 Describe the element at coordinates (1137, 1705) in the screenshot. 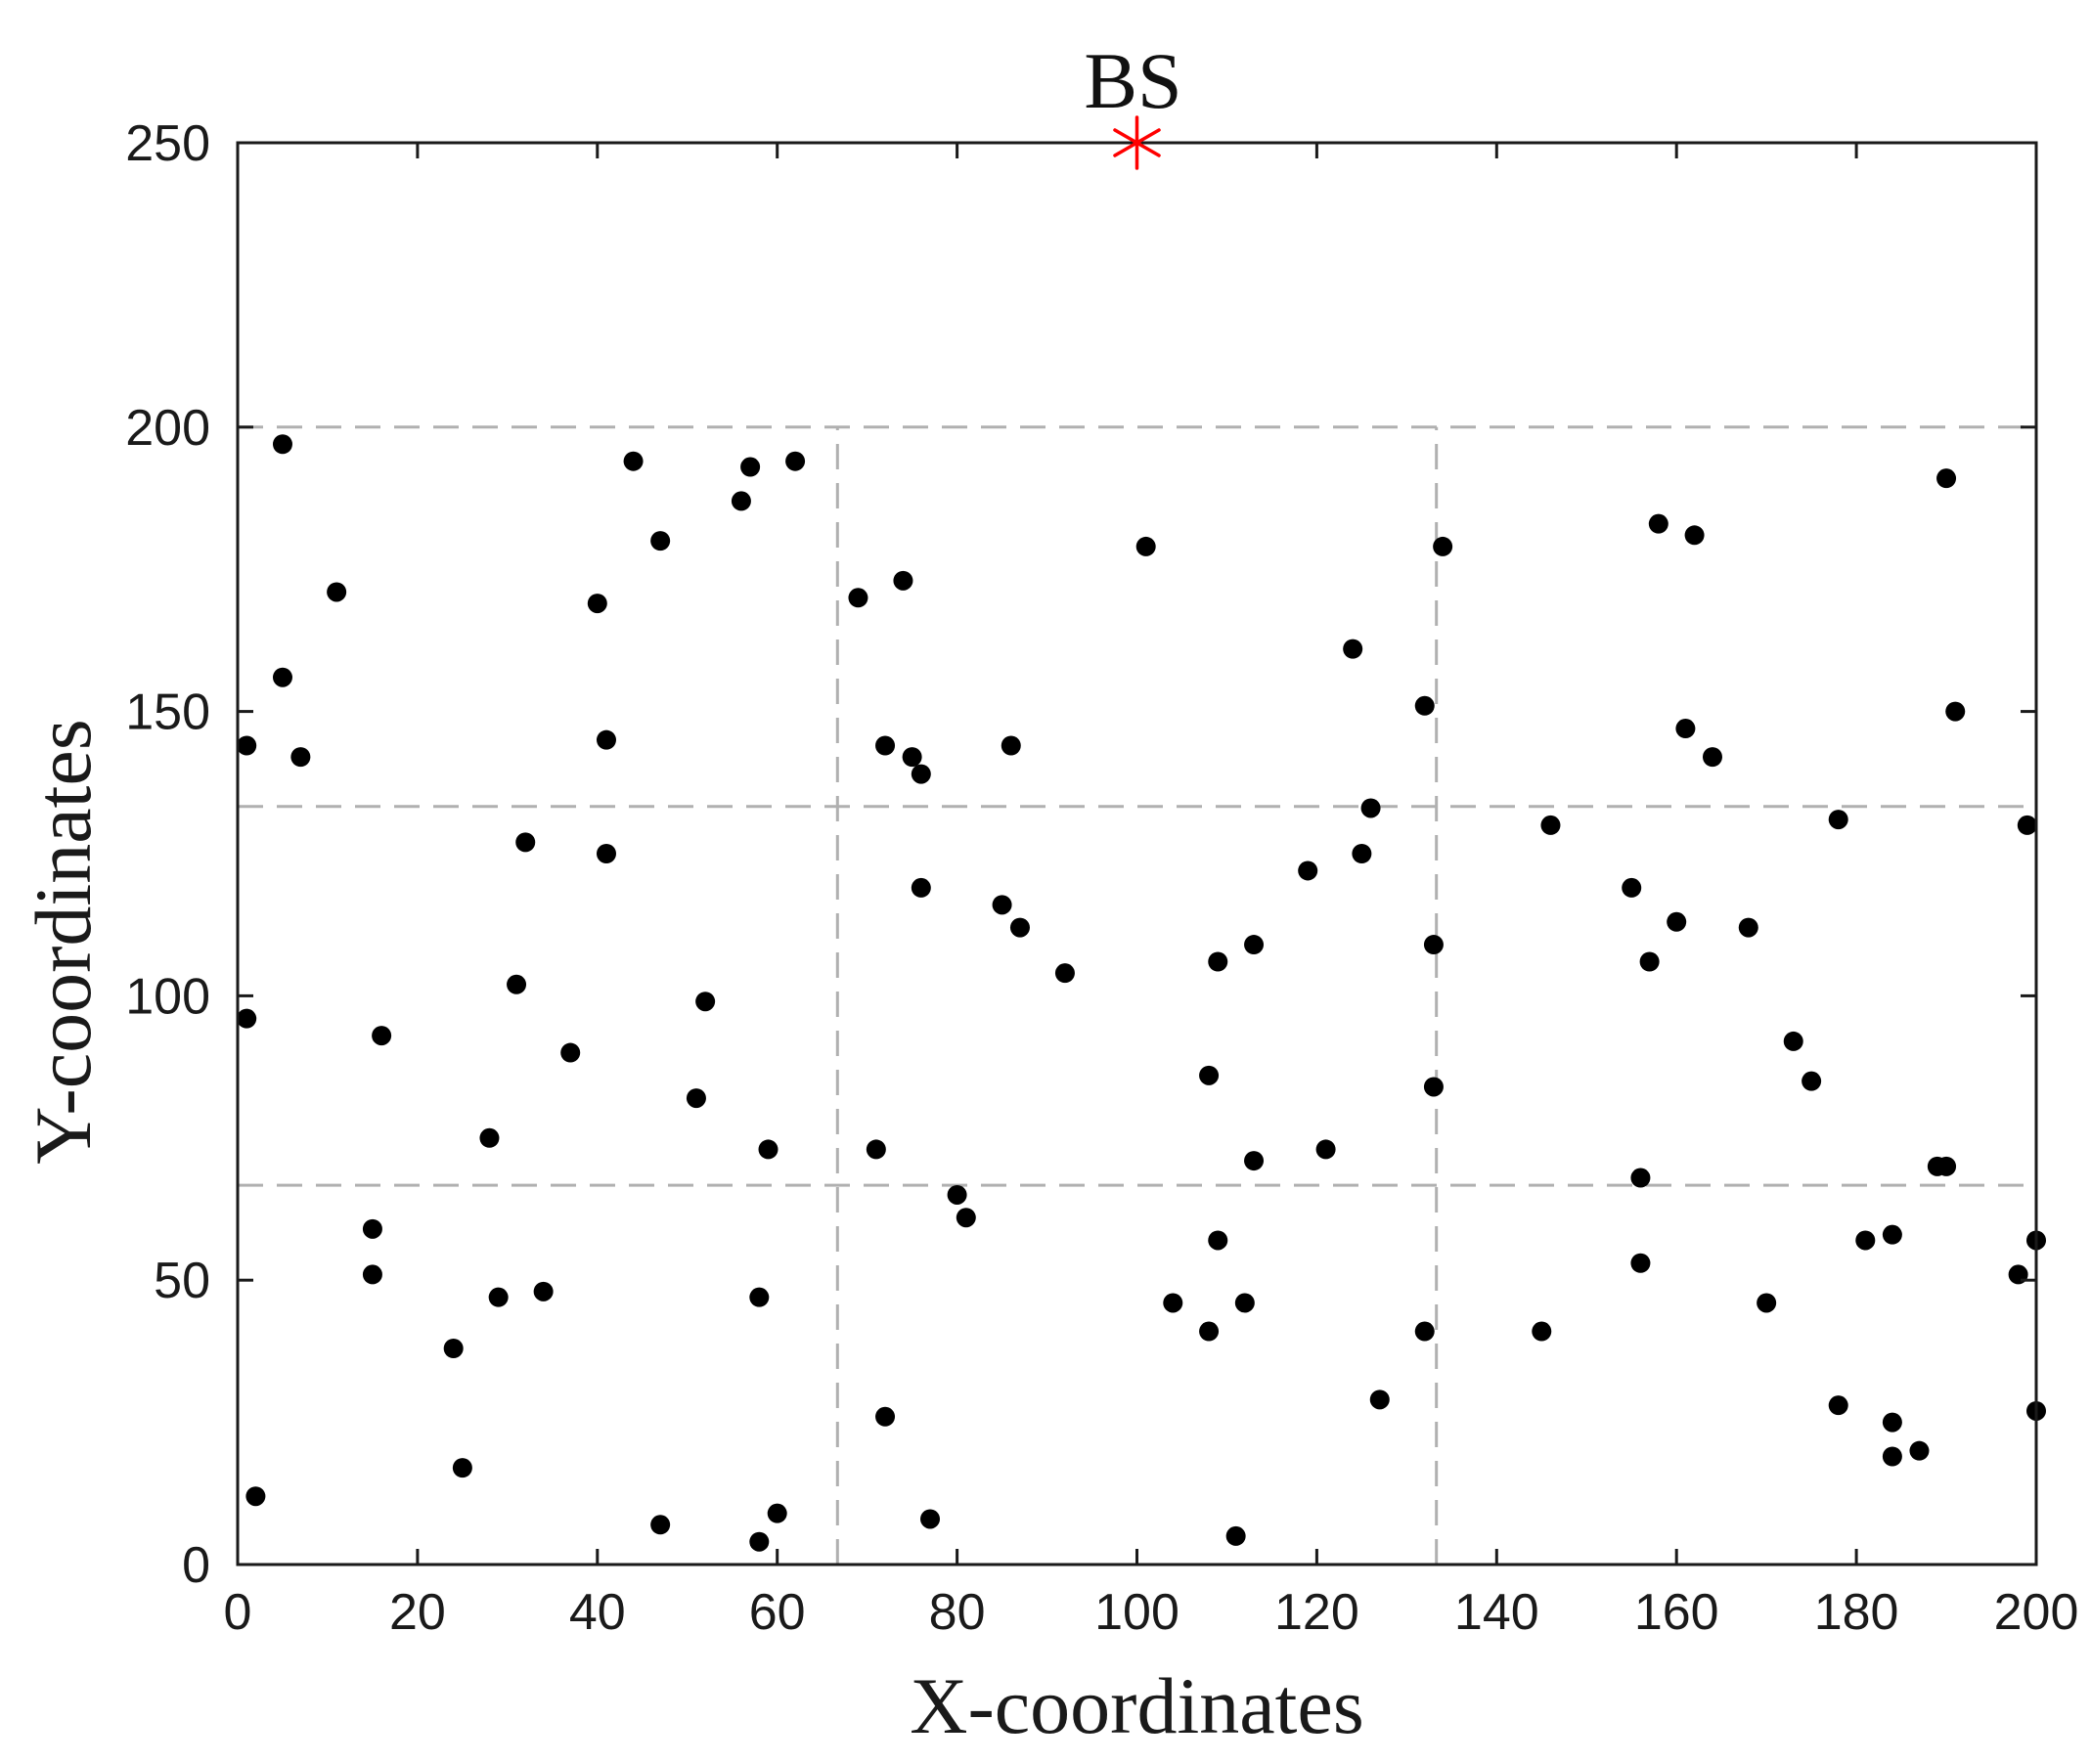

I see `x-axis-label: X-coordinates` at that location.